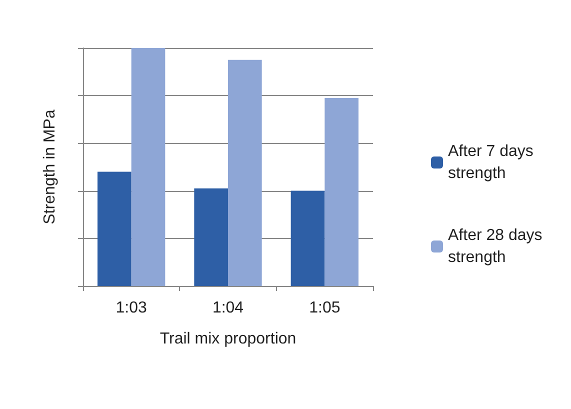  Describe the element at coordinates (228, 339) in the screenshot. I see `x-axis-title: Trail mix proportion` at that location.